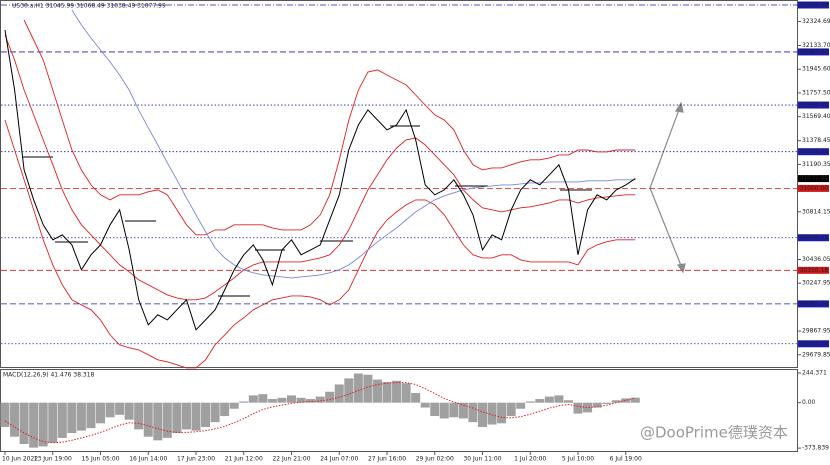  I want to click on y-tick-label: 29679.85, so click(816, 354).